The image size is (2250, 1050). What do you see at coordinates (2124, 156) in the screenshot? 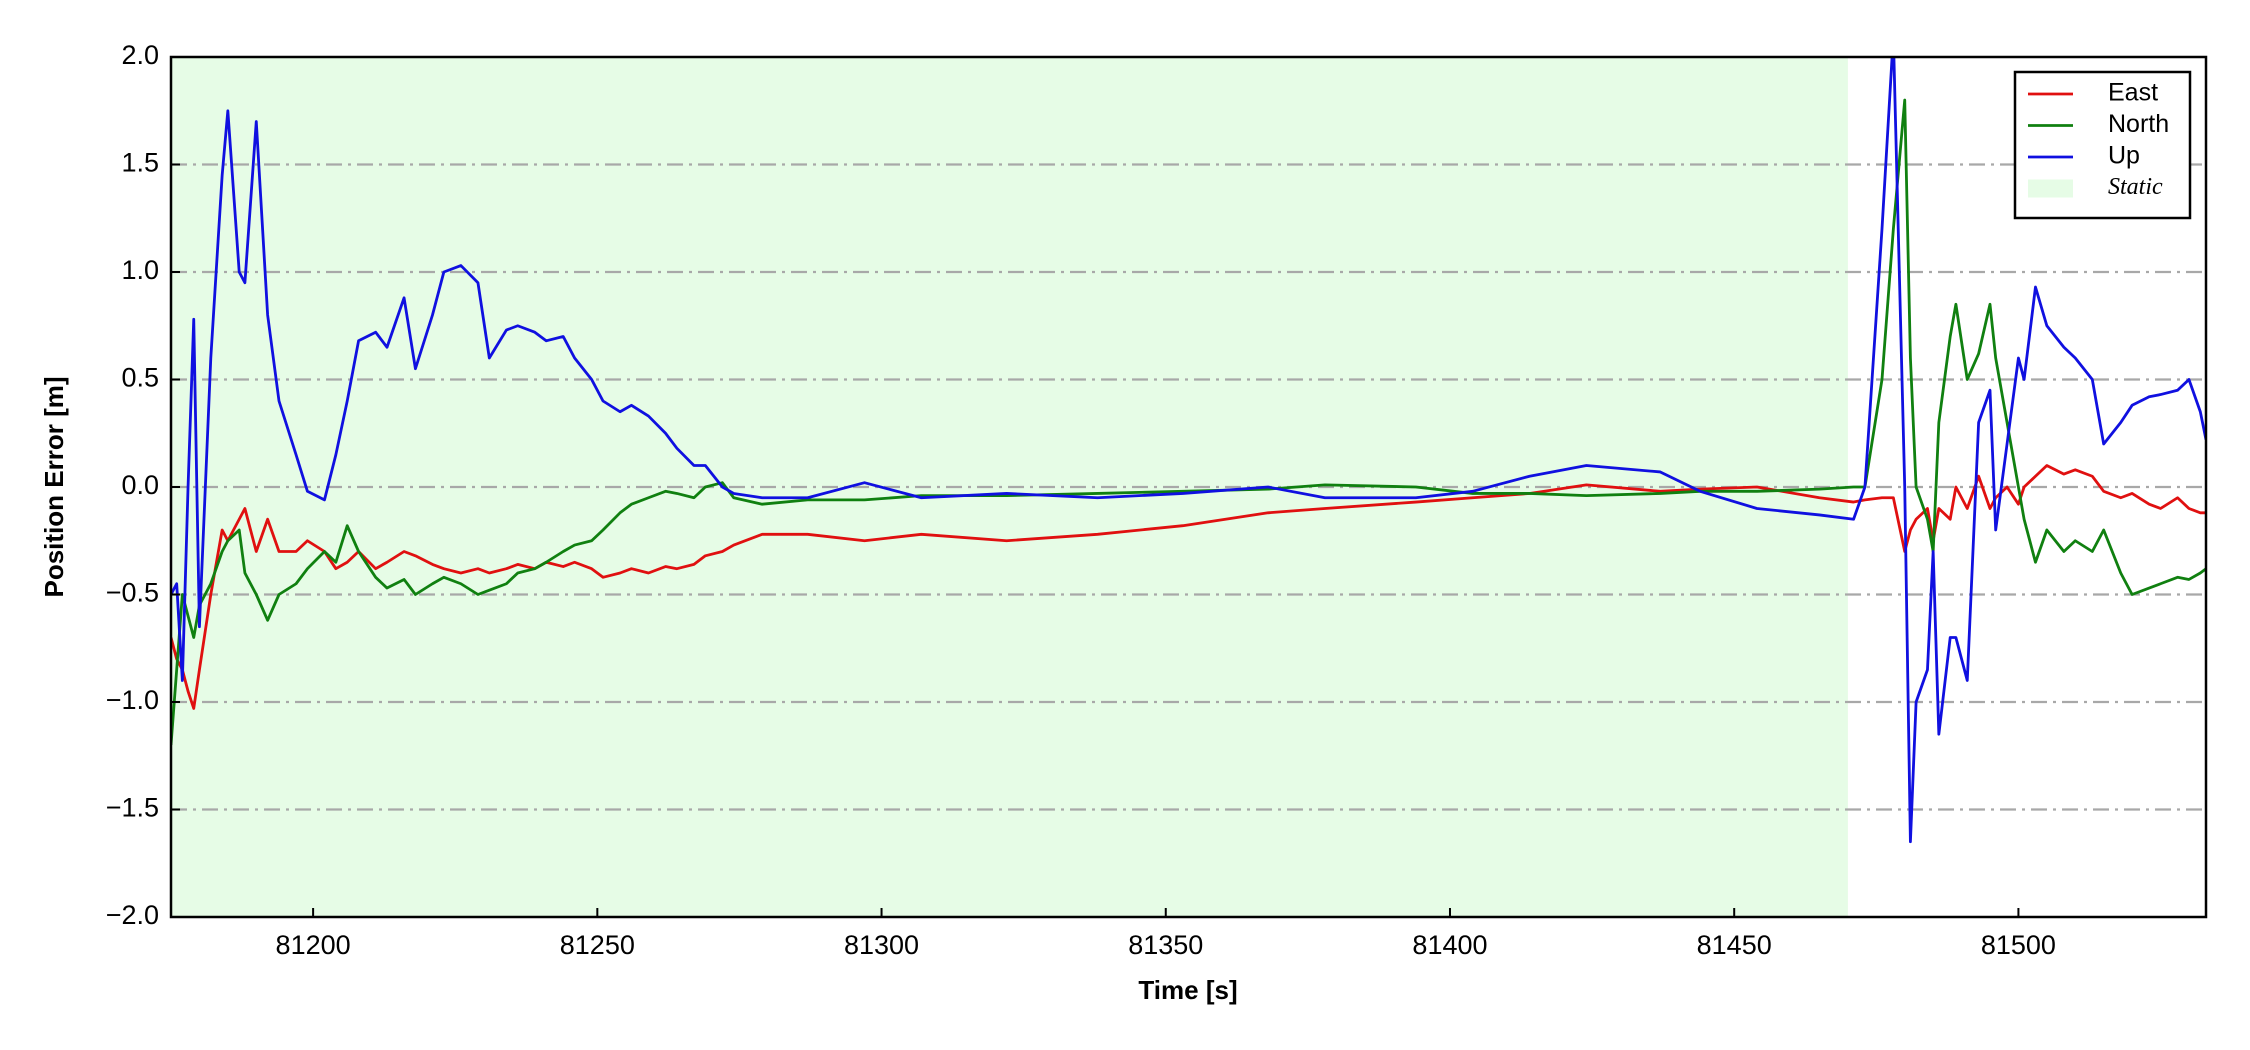
I see `legend-label: Up` at bounding box center [2124, 156].